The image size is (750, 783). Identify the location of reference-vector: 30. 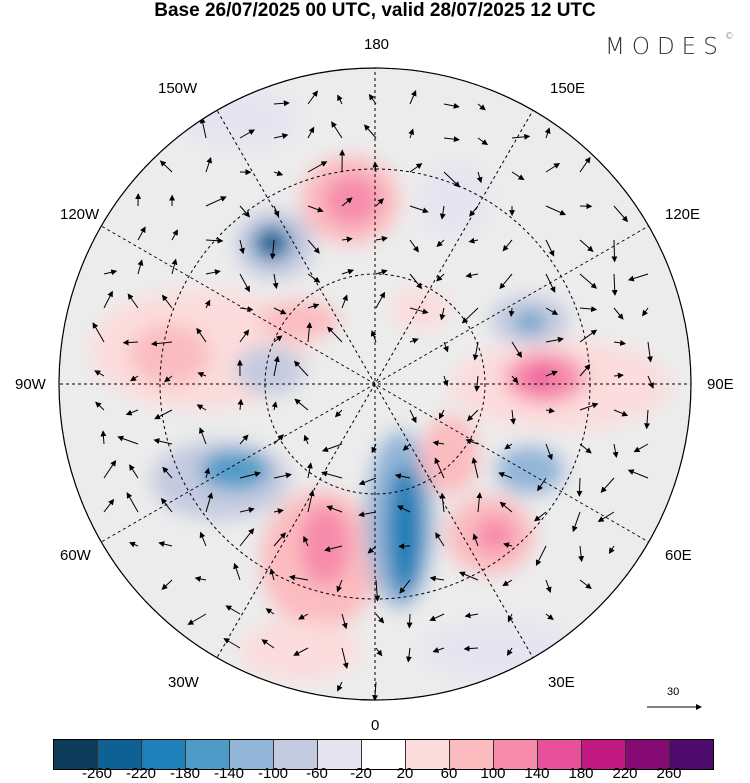
(675, 701).